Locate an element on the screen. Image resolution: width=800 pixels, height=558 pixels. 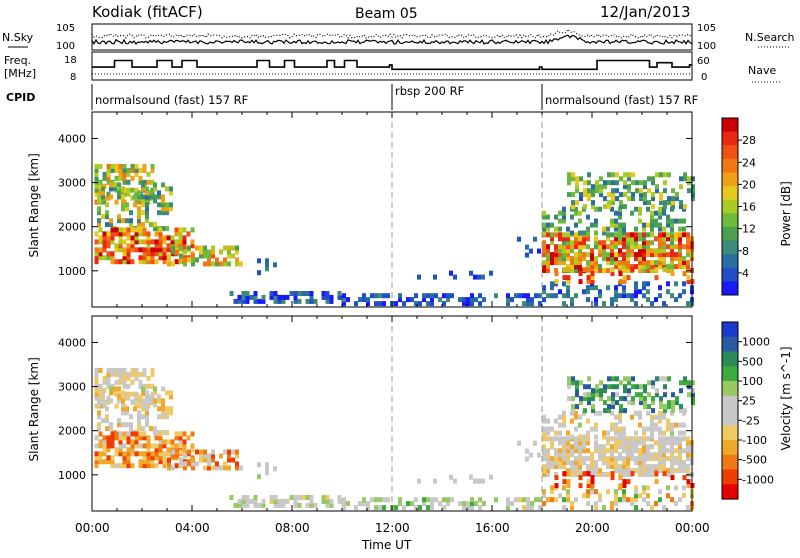
power-colorbar-tick-label: 4 is located at coordinates (745, 273).